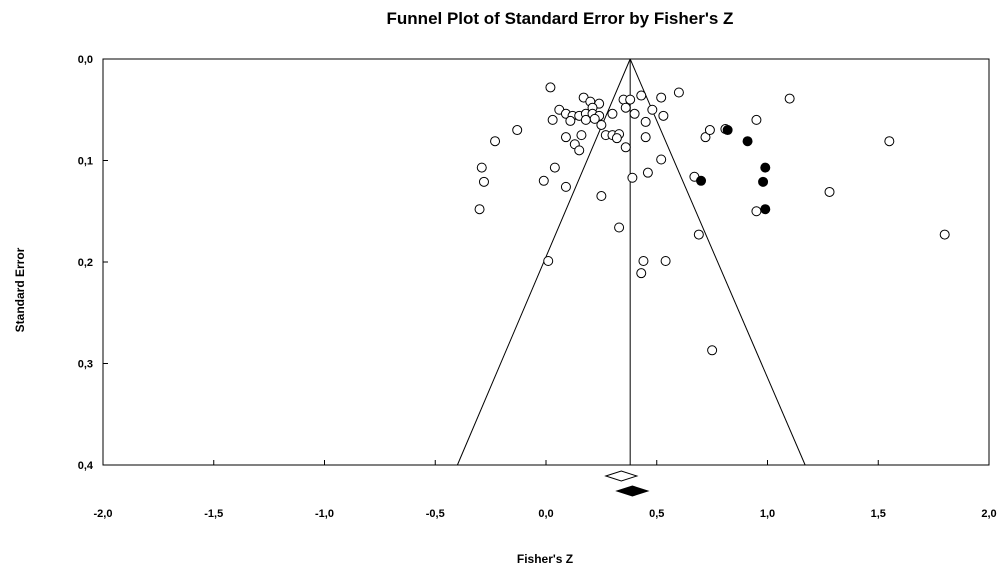 The width and height of the screenshot is (1000, 572). I want to click on y-axis-ticks: 0,0 0,1 0,2 0,3 0,4, so click(93, 263).